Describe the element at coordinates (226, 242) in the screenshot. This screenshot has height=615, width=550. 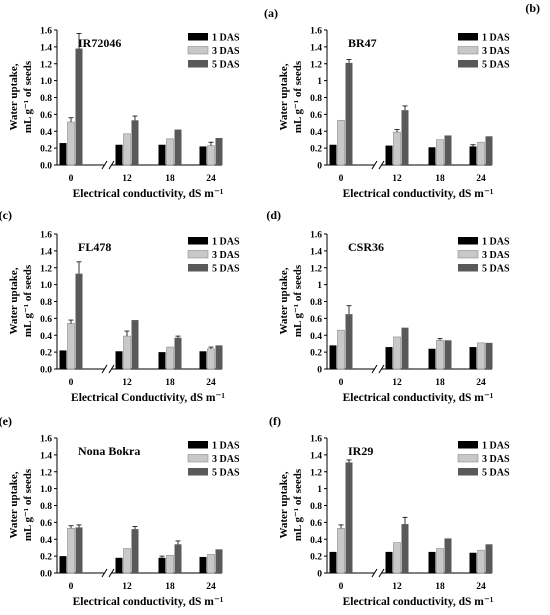
I see `legend-label: 1 DAS` at that location.